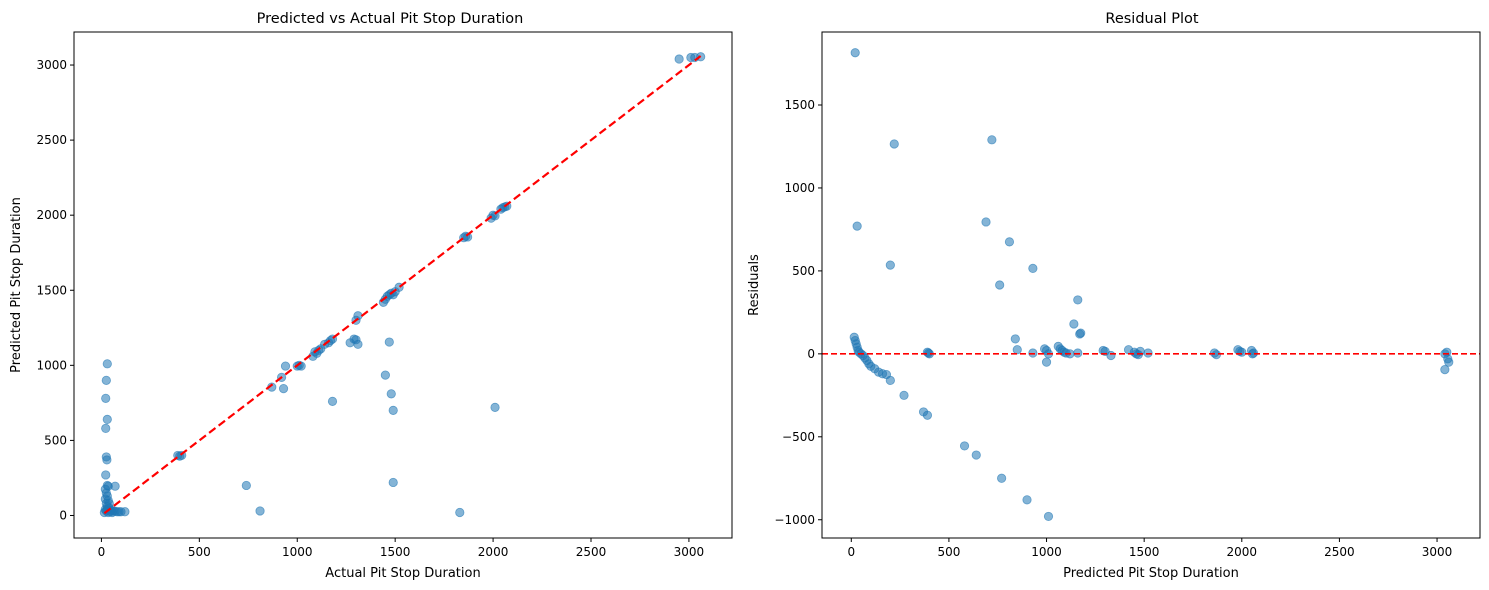 The width and height of the screenshot is (1489, 590). I want to click on y-tick-label: −1000, so click(794, 520).